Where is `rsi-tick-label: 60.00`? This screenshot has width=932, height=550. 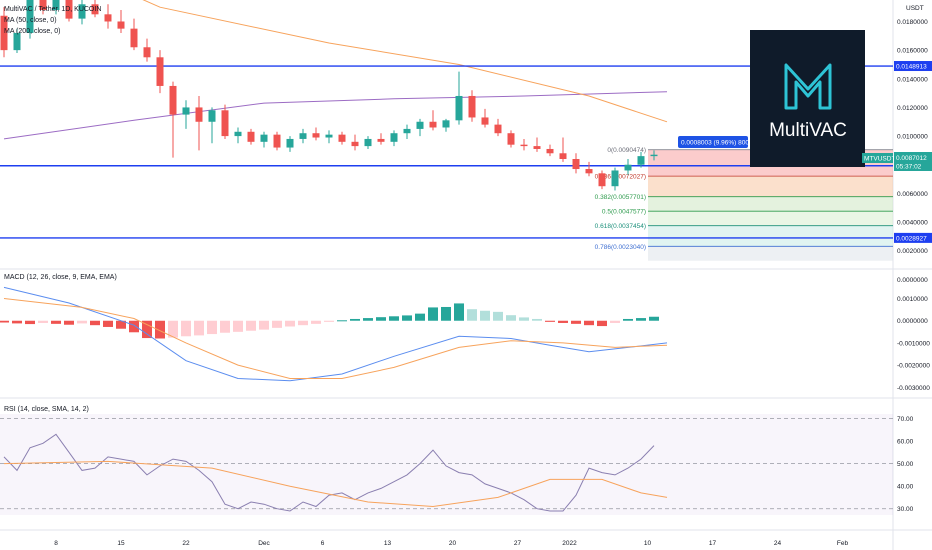 rsi-tick-label: 60.00 is located at coordinates (905, 442).